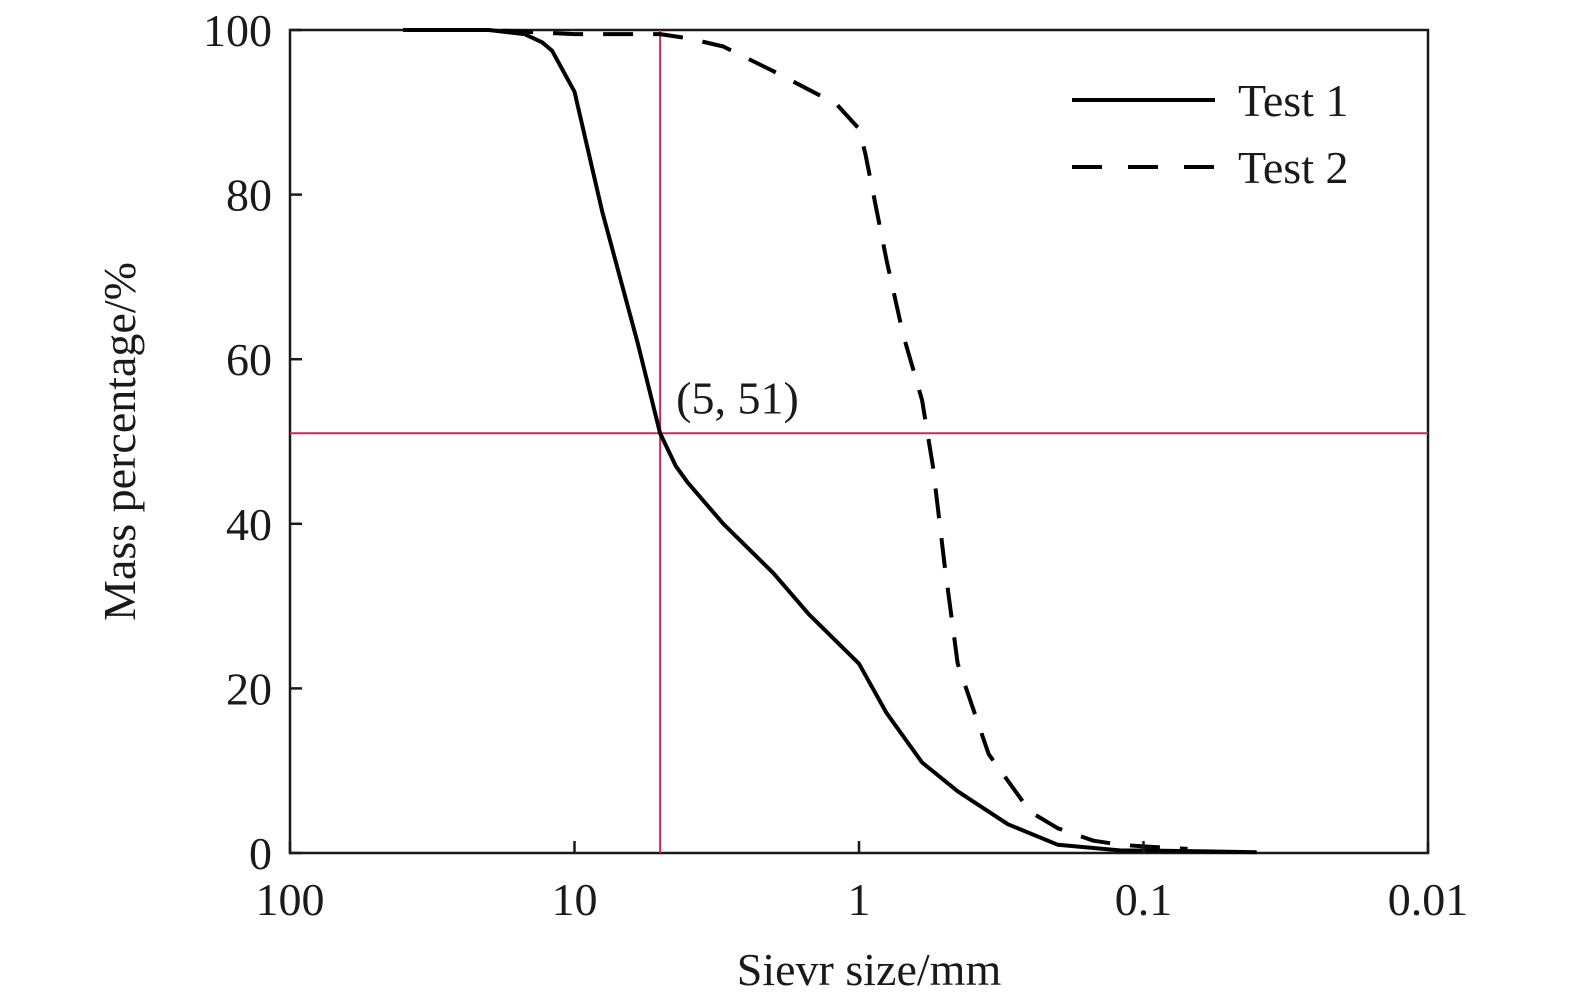 Image resolution: width=1575 pixels, height=1007 pixels. Describe the element at coordinates (260, 853) in the screenshot. I see `y-tick-label-0: 0` at that location.